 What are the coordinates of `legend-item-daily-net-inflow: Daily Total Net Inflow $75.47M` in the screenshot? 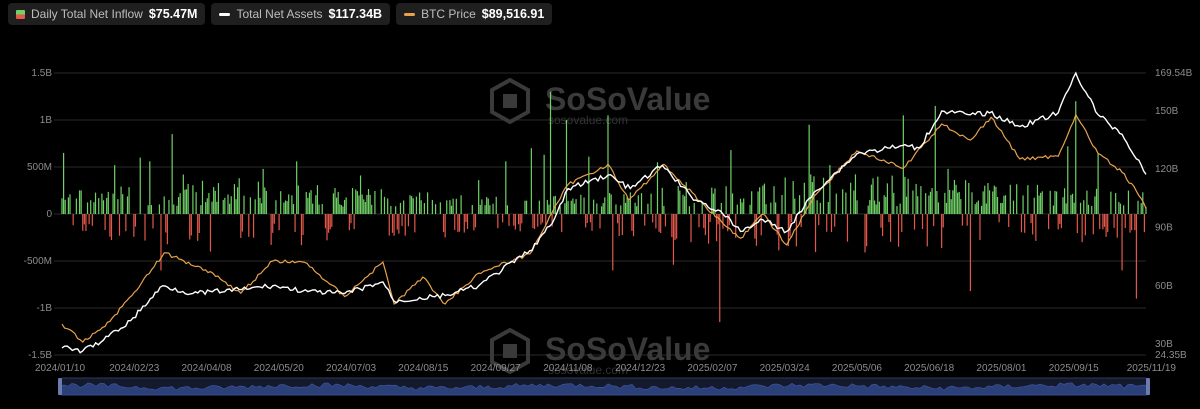 It's located at (107, 14).